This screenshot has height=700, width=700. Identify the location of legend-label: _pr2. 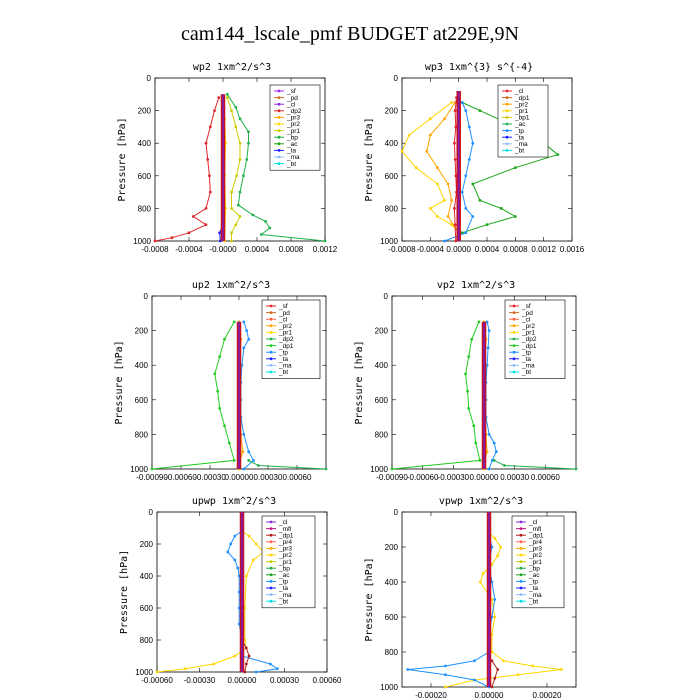
(528, 326).